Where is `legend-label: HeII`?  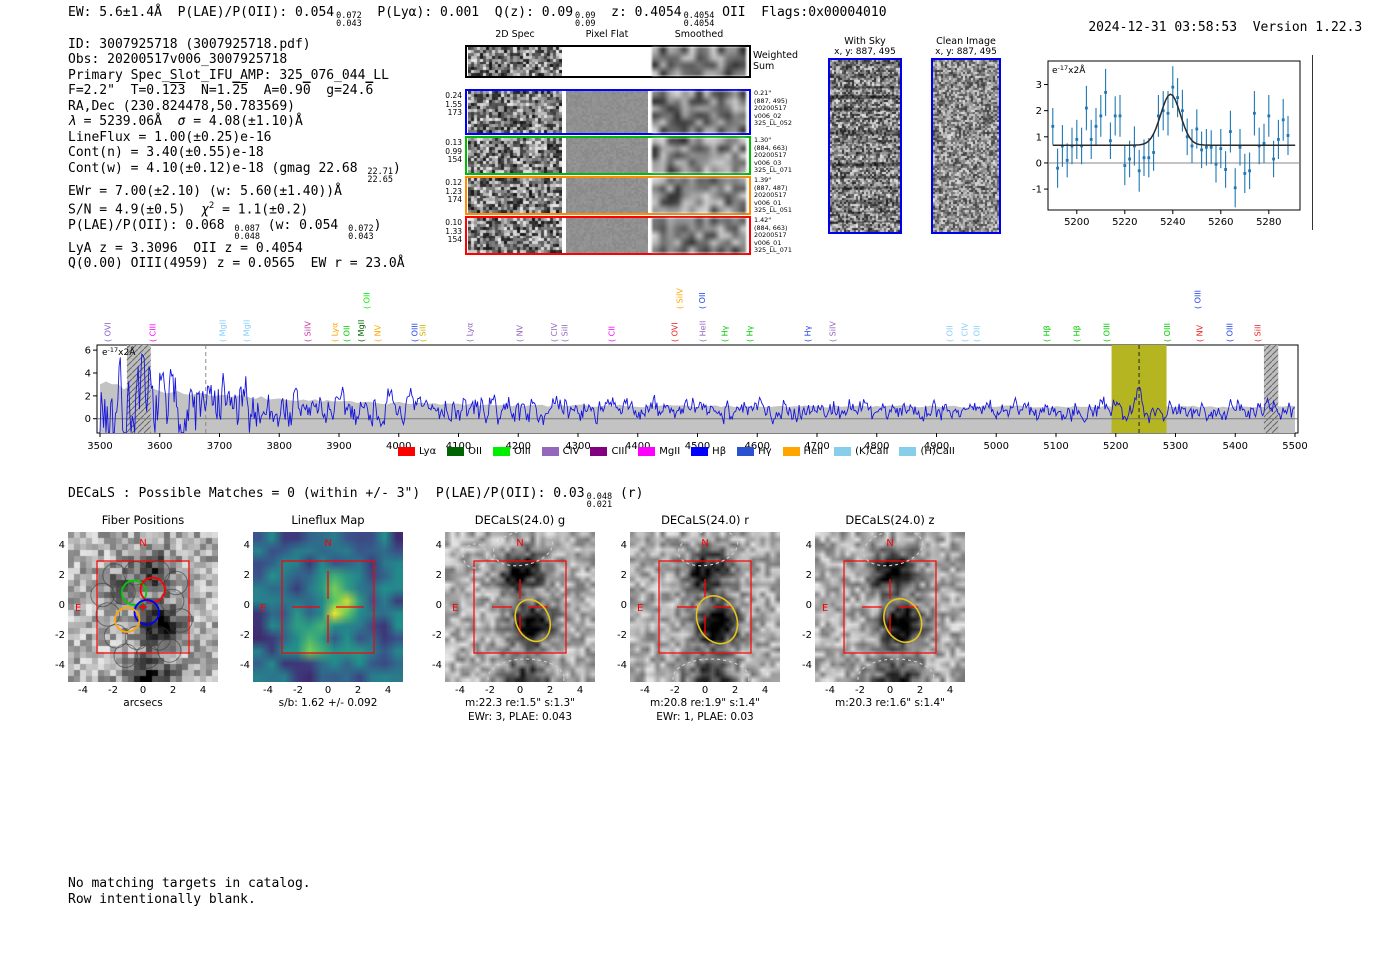
legend-label: HeII is located at coordinates (813, 451).